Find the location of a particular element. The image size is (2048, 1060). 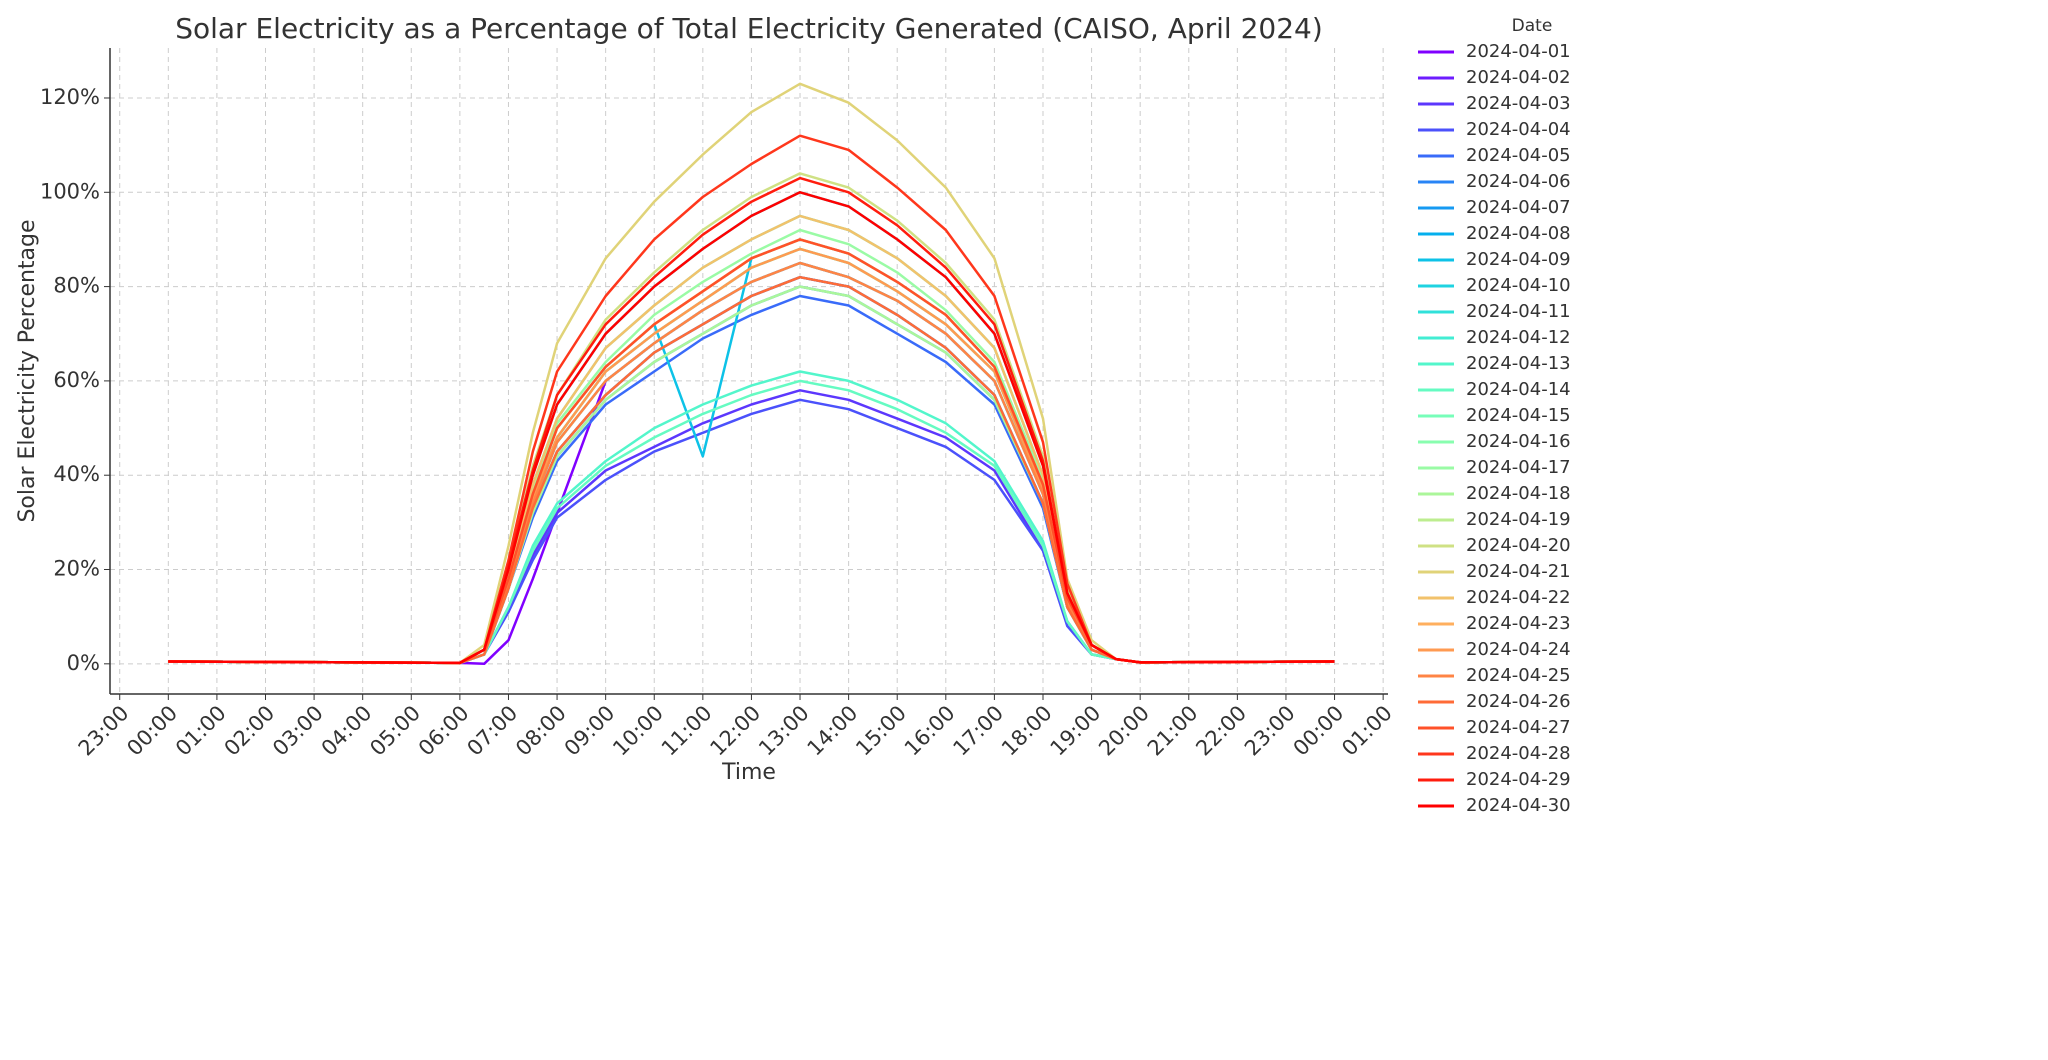

x-tick-label: 14:00 is located at coordinates (833, 731).